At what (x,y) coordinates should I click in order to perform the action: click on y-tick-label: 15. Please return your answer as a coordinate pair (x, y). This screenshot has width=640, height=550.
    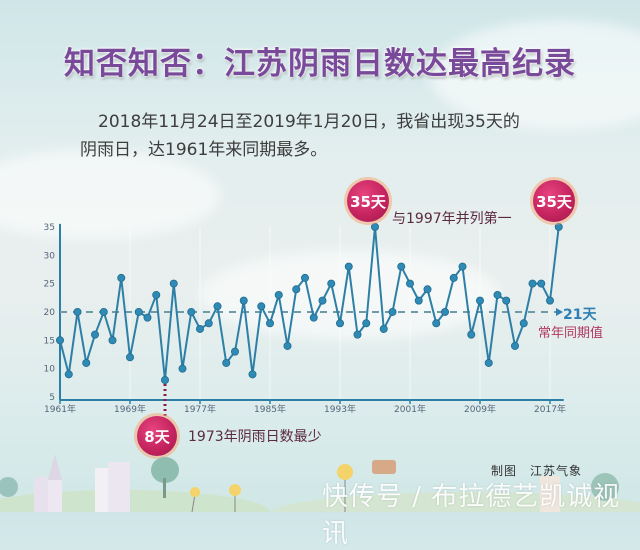
    Looking at the image, I should click on (49, 341).